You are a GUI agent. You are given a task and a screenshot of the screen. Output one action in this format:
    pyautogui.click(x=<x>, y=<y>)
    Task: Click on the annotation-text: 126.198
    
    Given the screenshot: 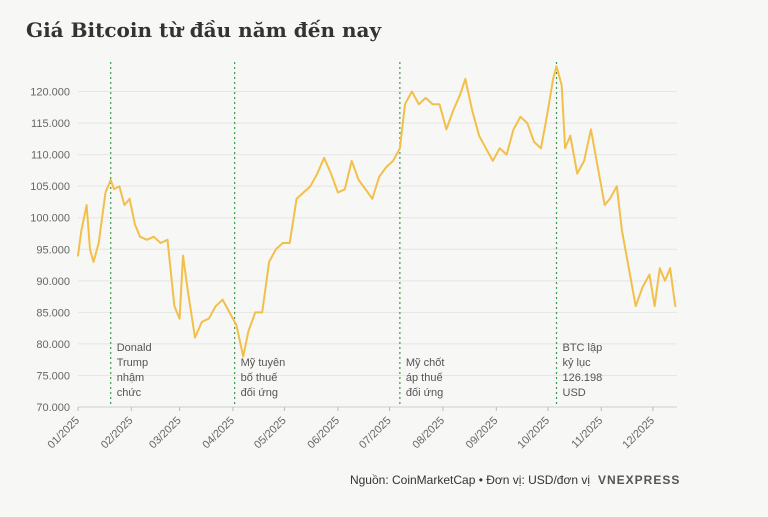 What is the action you would take?
    pyautogui.click(x=583, y=378)
    